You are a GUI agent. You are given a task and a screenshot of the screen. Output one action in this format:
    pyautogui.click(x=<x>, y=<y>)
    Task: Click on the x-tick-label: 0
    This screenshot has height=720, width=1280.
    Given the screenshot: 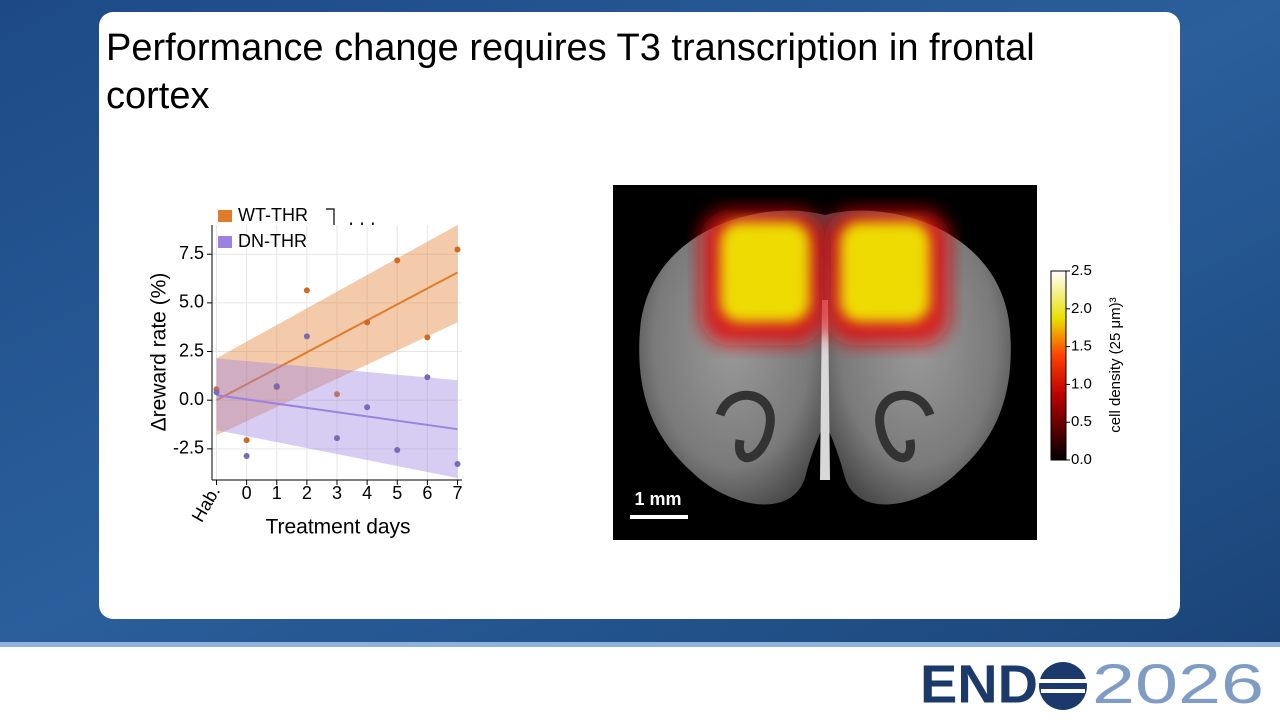 What is the action you would take?
    pyautogui.click(x=247, y=493)
    